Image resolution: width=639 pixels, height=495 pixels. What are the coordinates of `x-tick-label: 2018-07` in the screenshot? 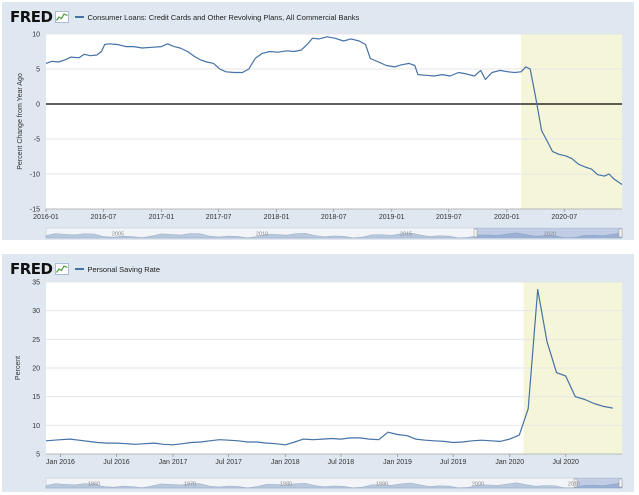 It's located at (334, 217).